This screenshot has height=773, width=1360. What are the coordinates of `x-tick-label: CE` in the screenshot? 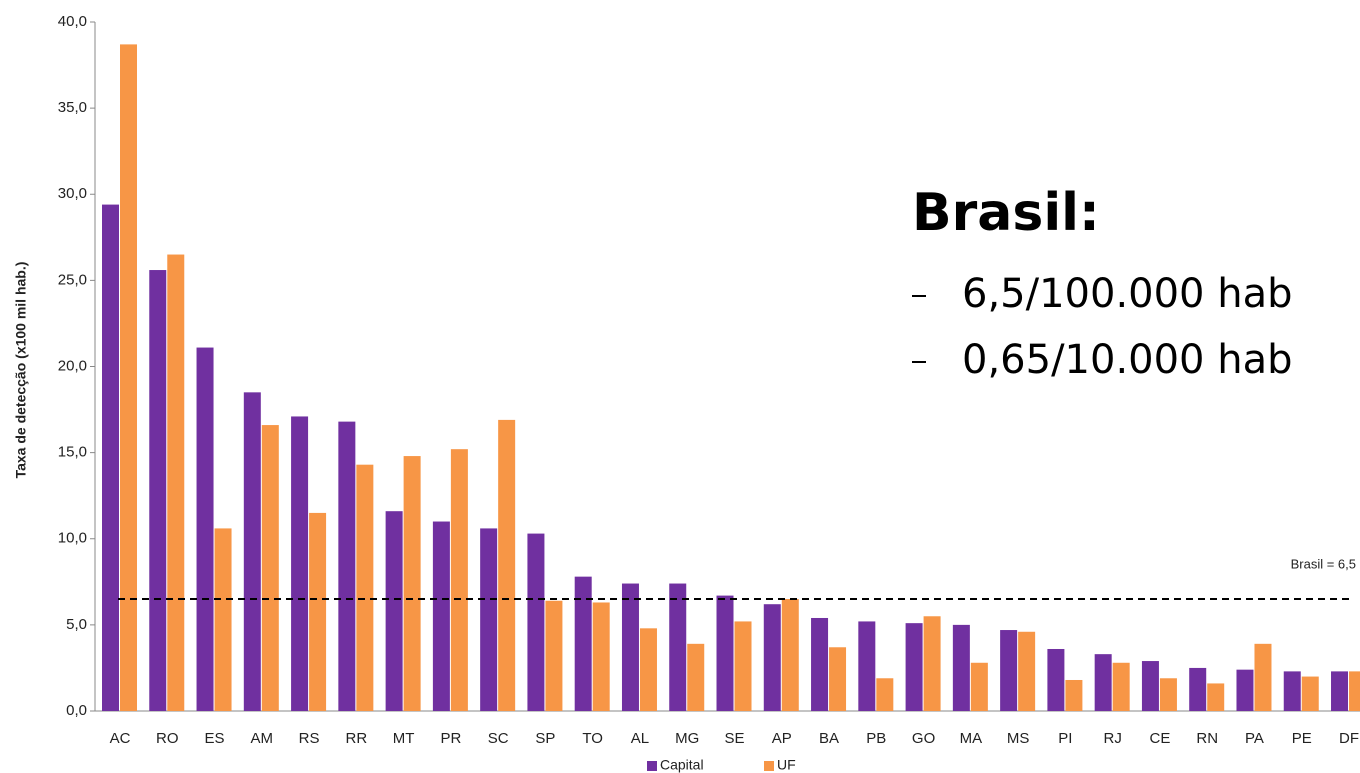 It's located at (1160, 738).